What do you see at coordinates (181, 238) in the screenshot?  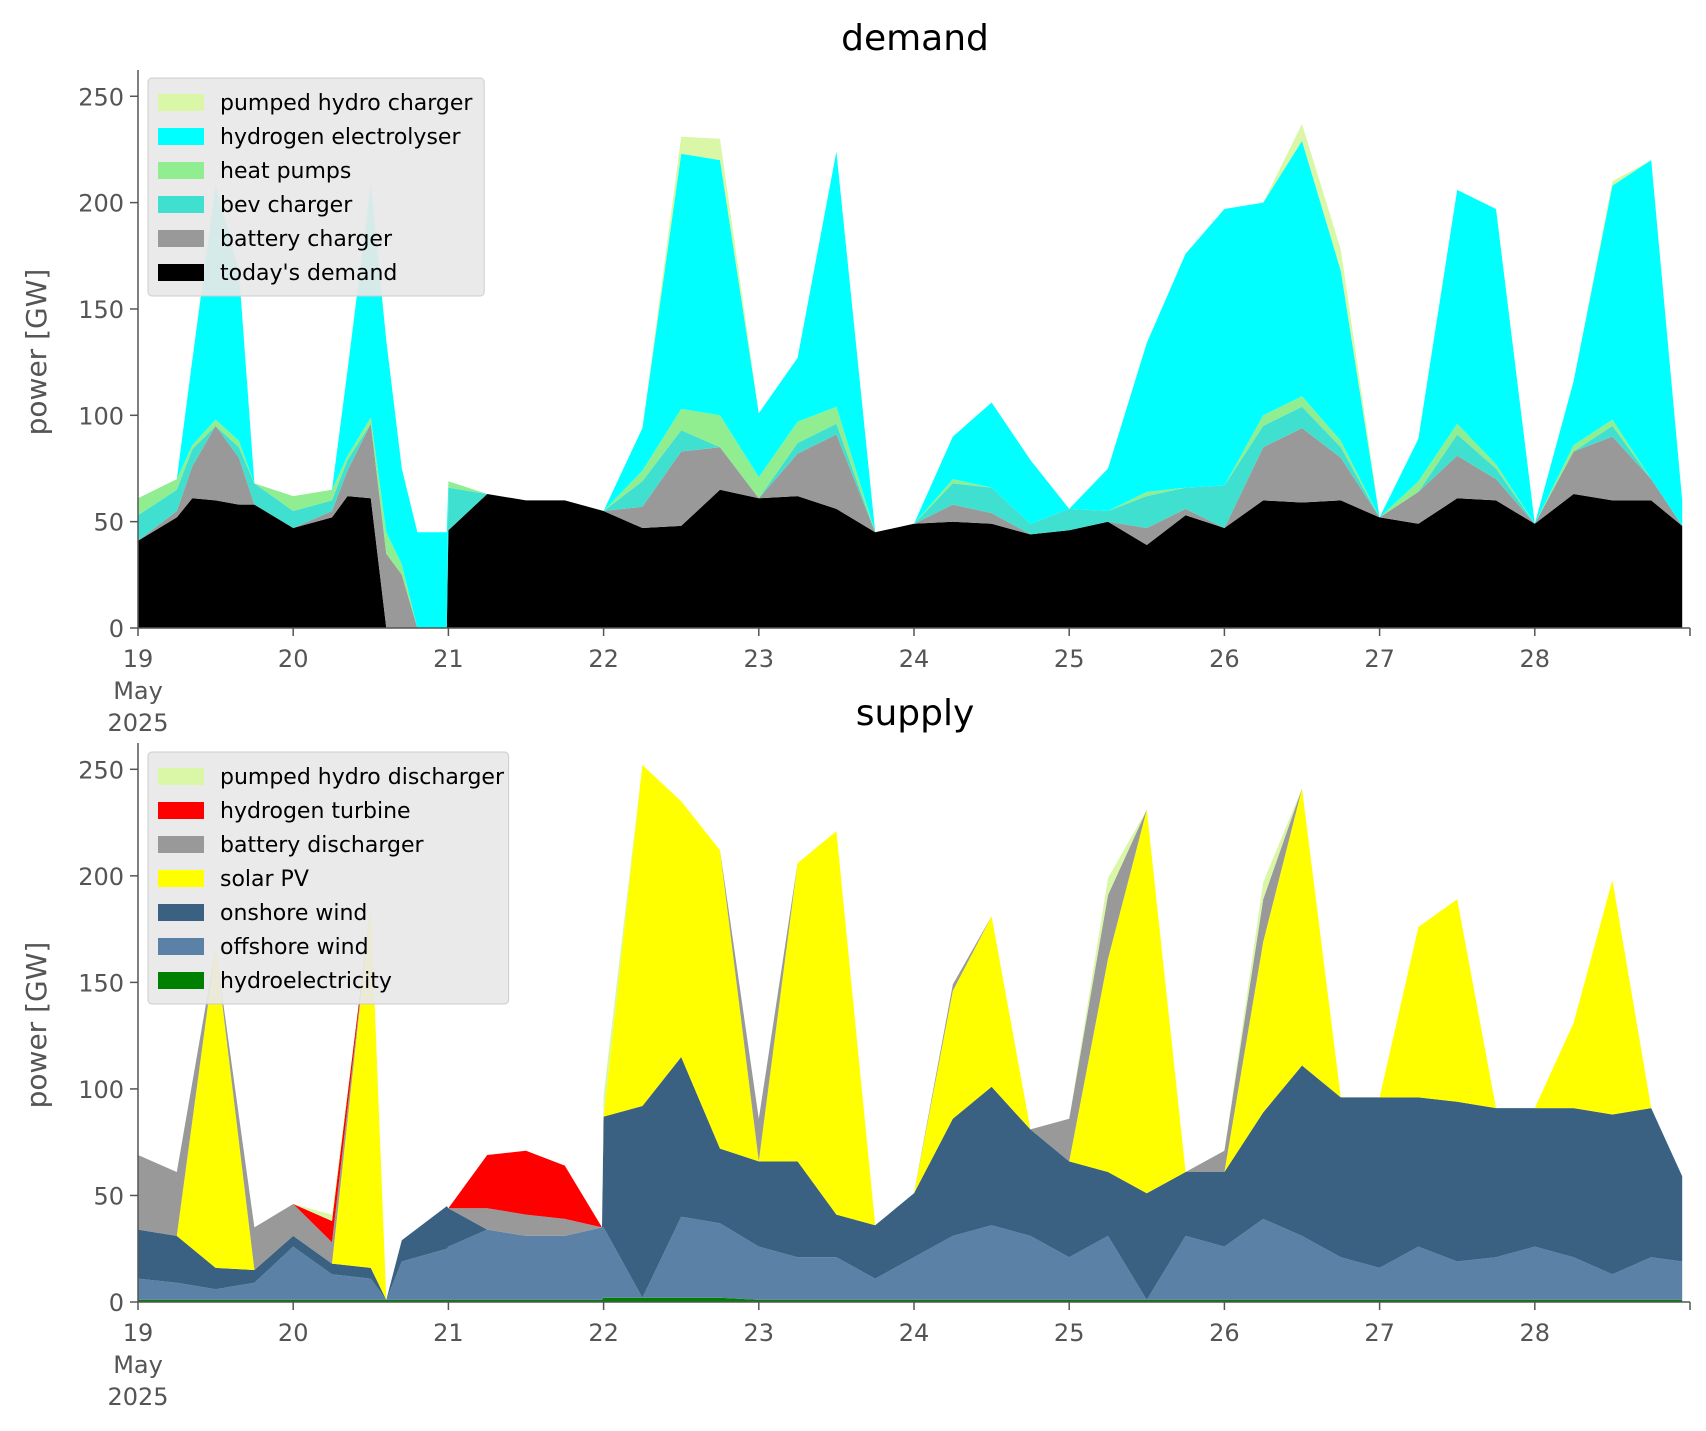 I see `legend-swatch-battery-charger` at bounding box center [181, 238].